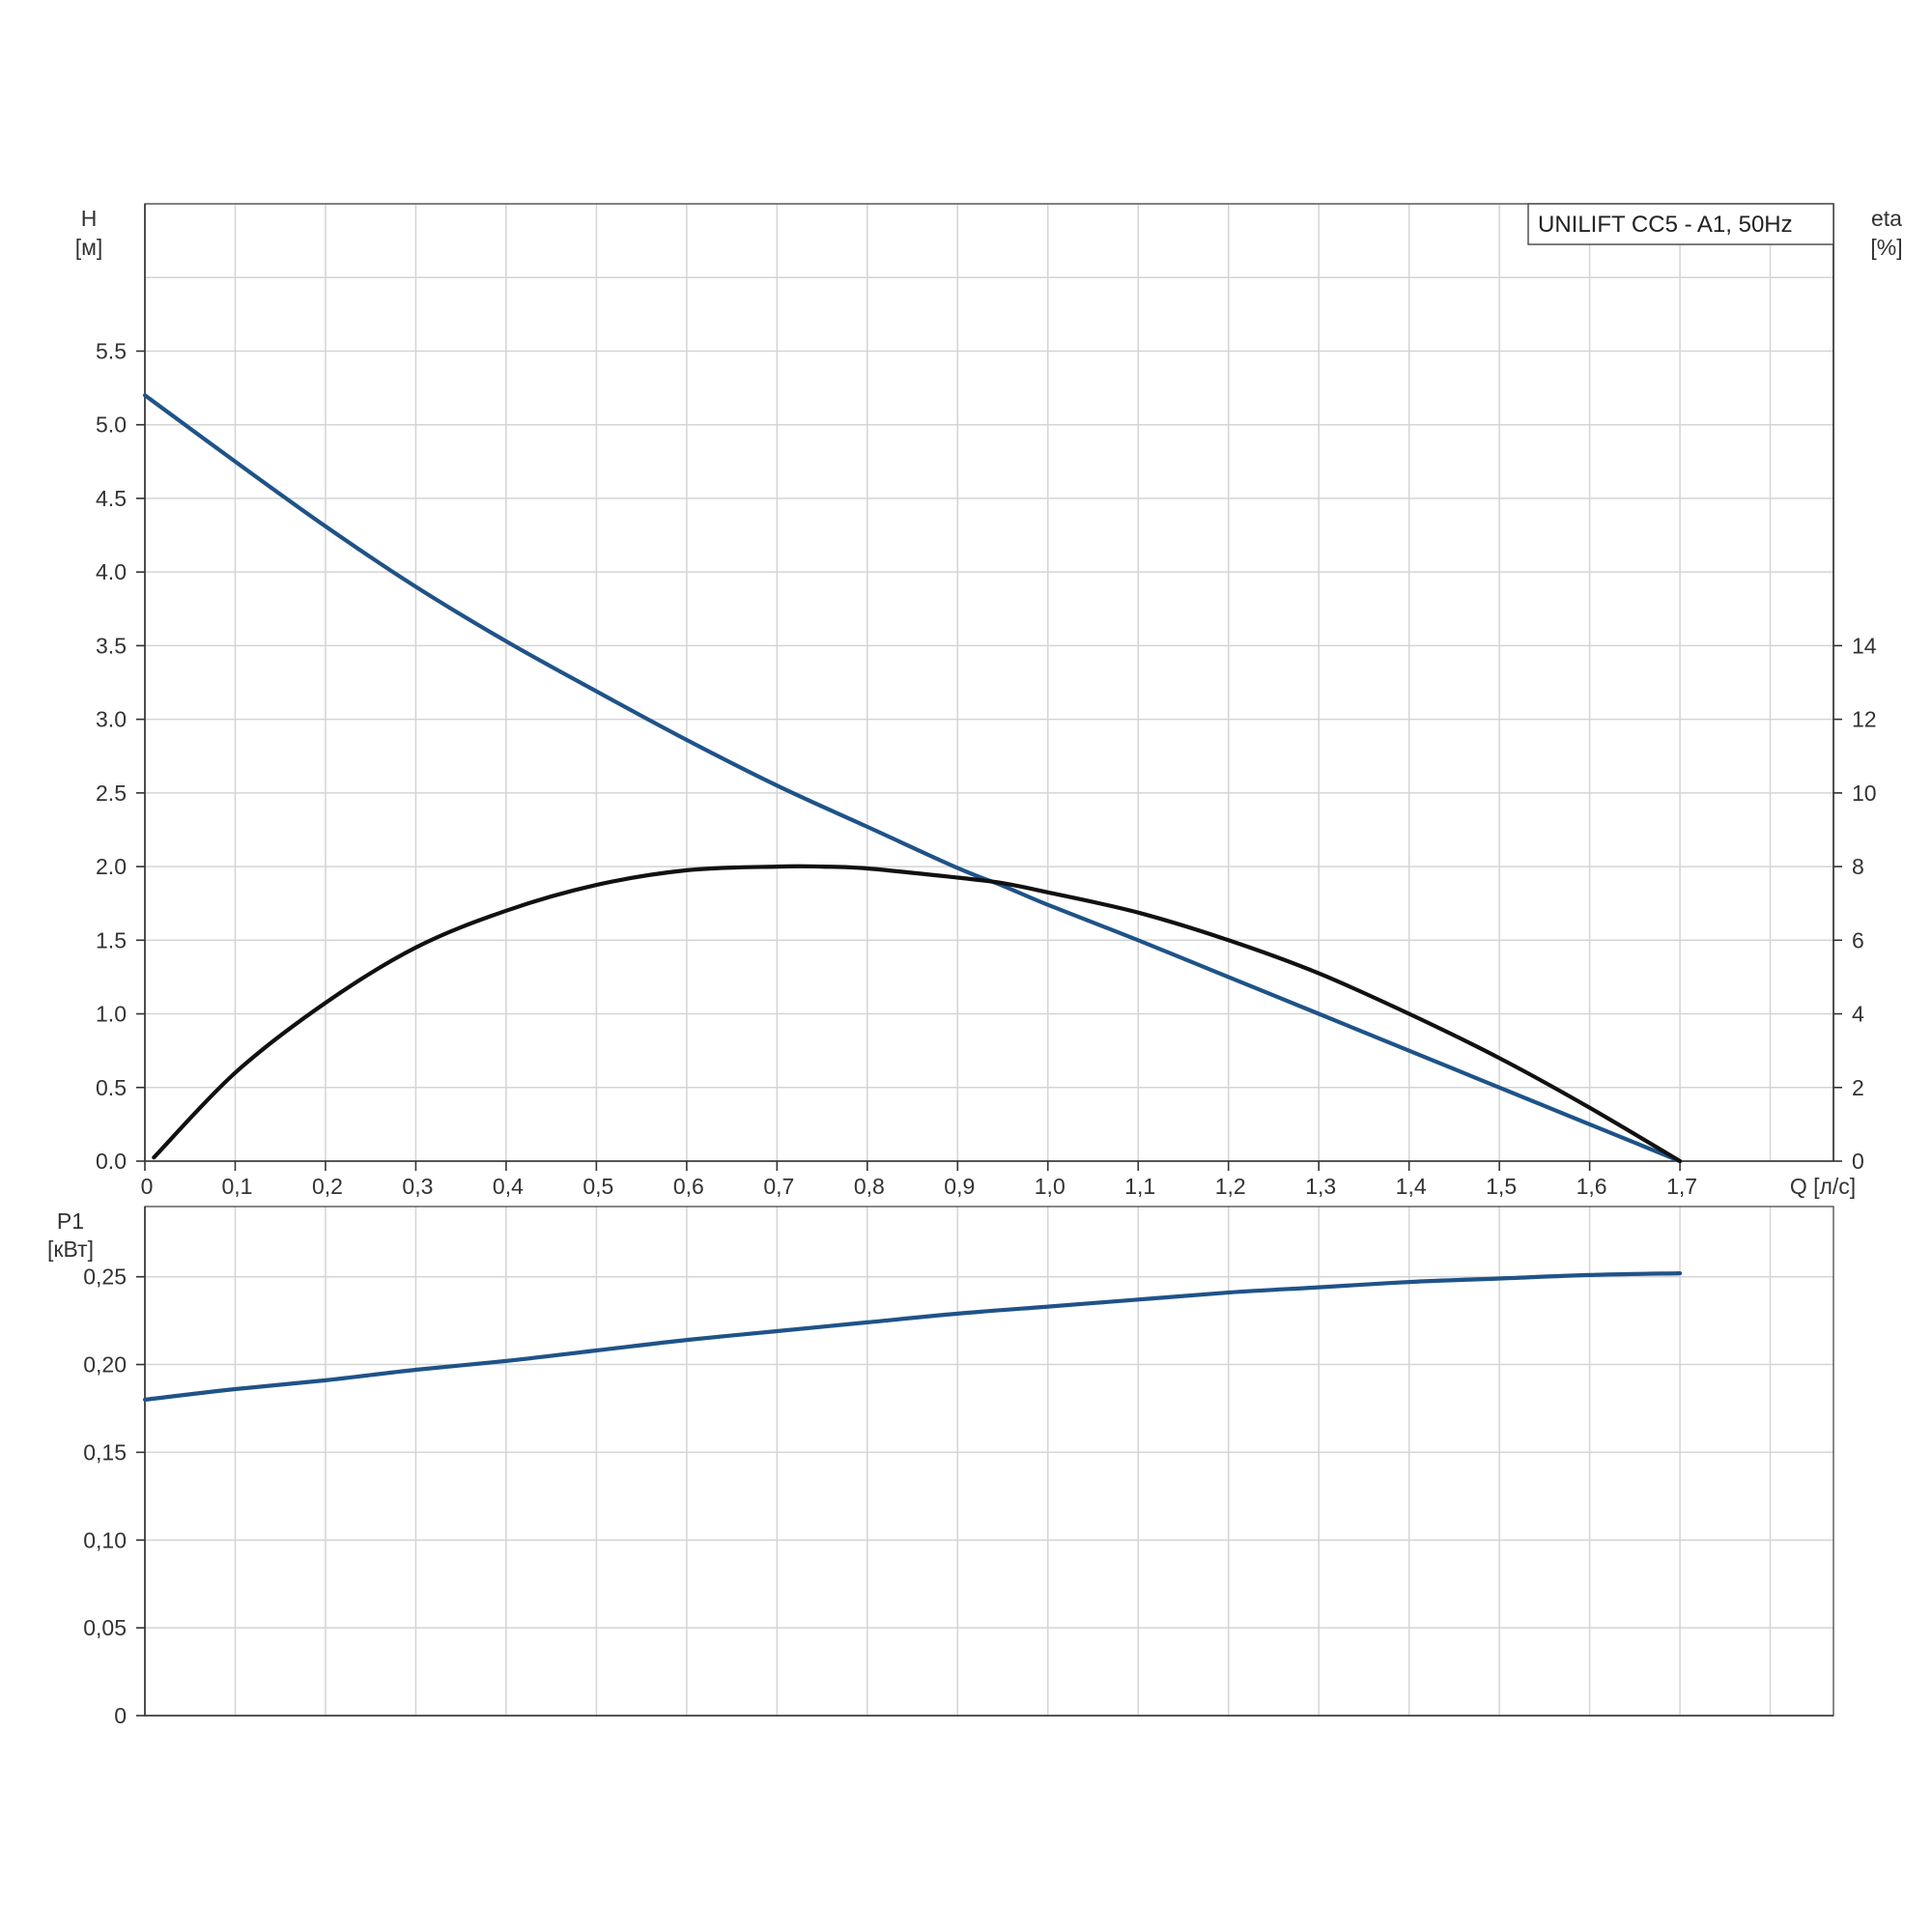 Image resolution: width=1932 pixels, height=1932 pixels. Describe the element at coordinates (1230, 1186) in the screenshot. I see `q-tick-label: 1,2` at that location.